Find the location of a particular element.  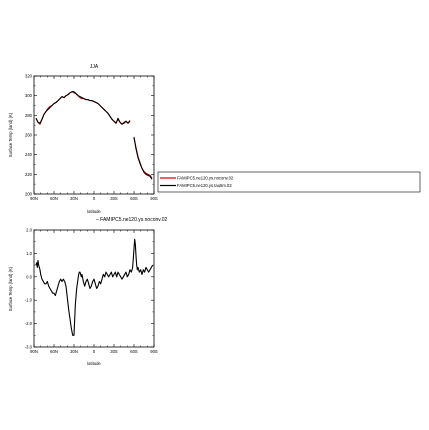

bottom-title-text: FAMIPC5.ne120.ys.noconv.02 is located at coordinates (133, 220).